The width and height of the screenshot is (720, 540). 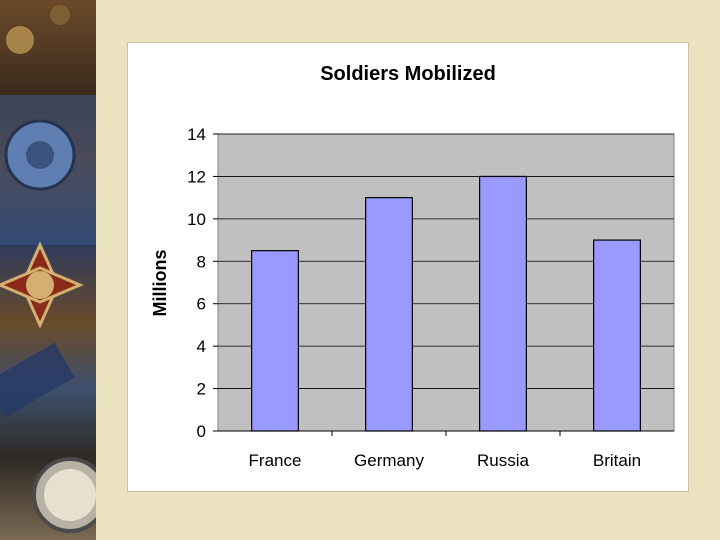 I want to click on y-tick-label: 10, so click(x=196, y=219).